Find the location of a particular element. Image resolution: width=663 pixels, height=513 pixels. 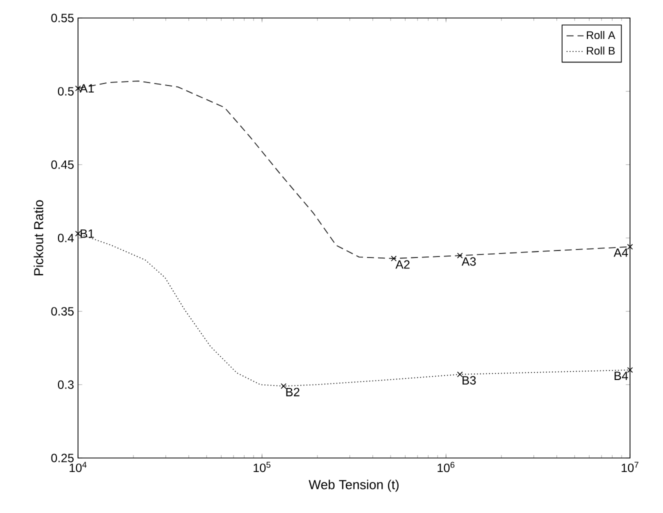

annotation: B4 is located at coordinates (621, 376).